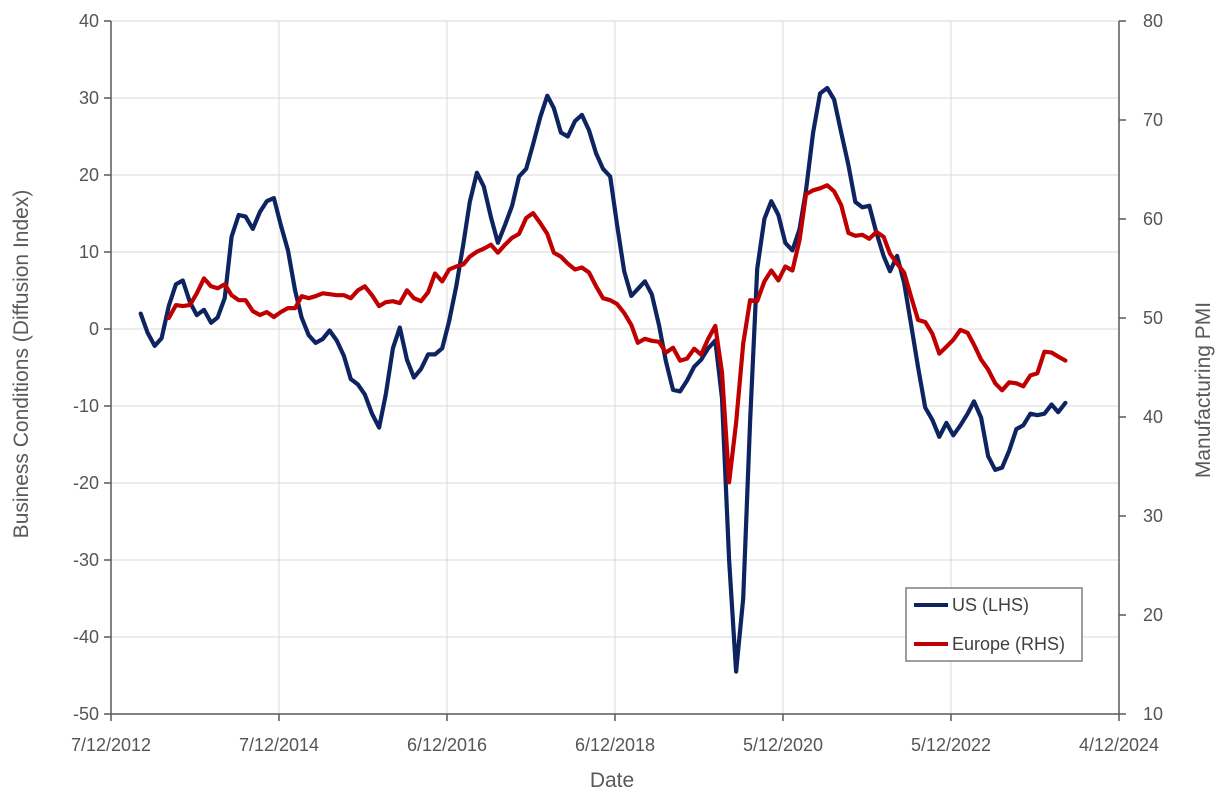 This screenshot has height=799, width=1222. I want to click on y2-axis-title: Manufacturing PMI, so click(1203, 390).